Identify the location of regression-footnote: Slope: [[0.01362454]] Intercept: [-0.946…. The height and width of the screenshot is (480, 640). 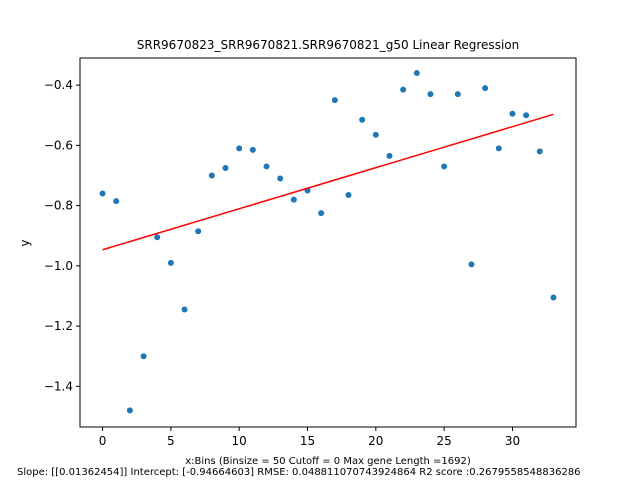
(299, 472).